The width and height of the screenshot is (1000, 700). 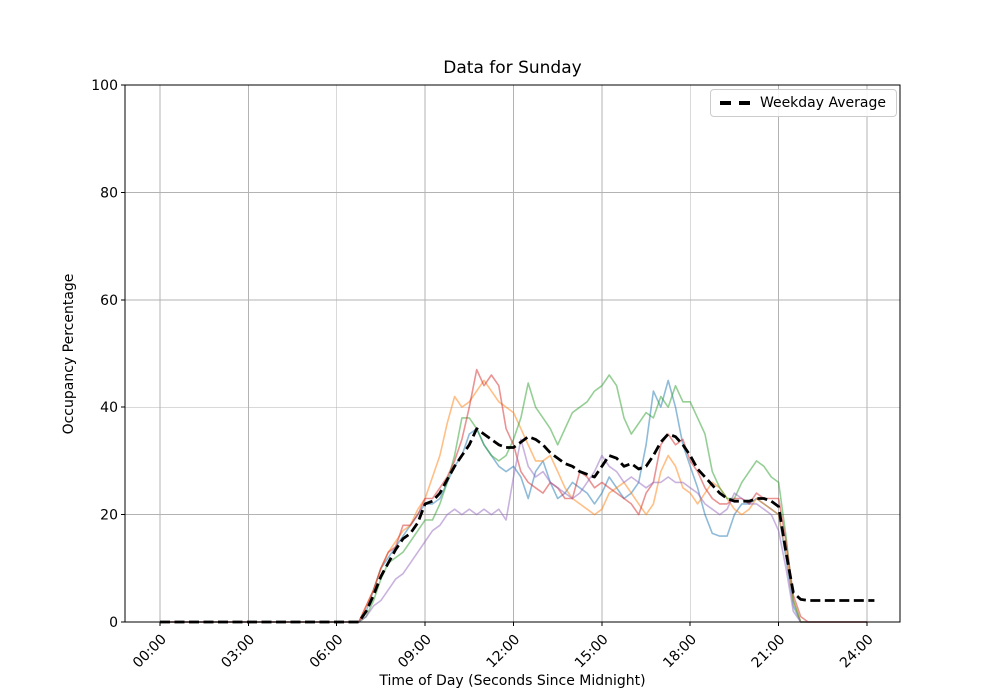 I want to click on x-tick-label: 00:00, so click(x=150, y=652).